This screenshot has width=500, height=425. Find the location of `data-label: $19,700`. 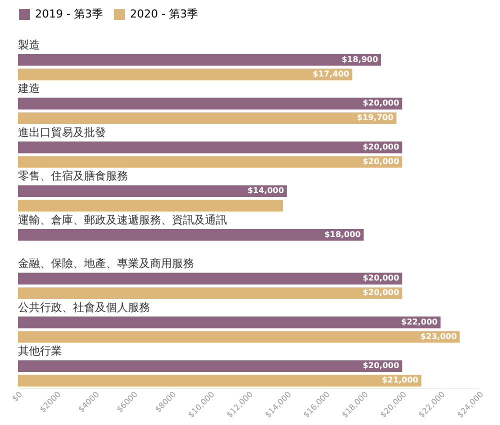

data-label: $19,700 is located at coordinates (375, 117).